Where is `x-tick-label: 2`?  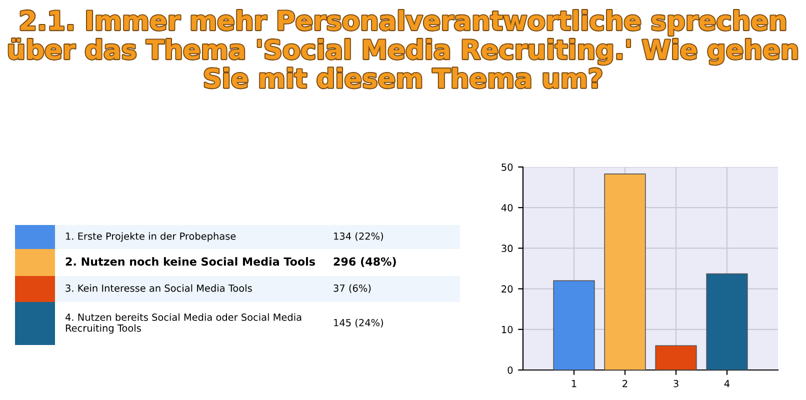 x-tick-label: 2 is located at coordinates (625, 384).